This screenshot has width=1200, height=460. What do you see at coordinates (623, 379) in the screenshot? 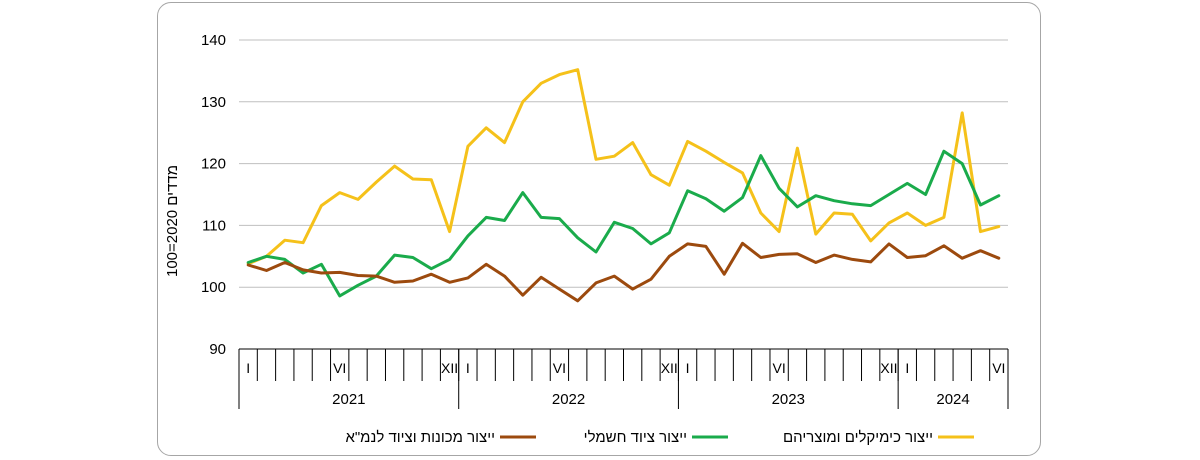
I see `x-axis: 2021 2022 2023 2024 I VI XII I VI XII I VI XII I VI` at bounding box center [623, 379].